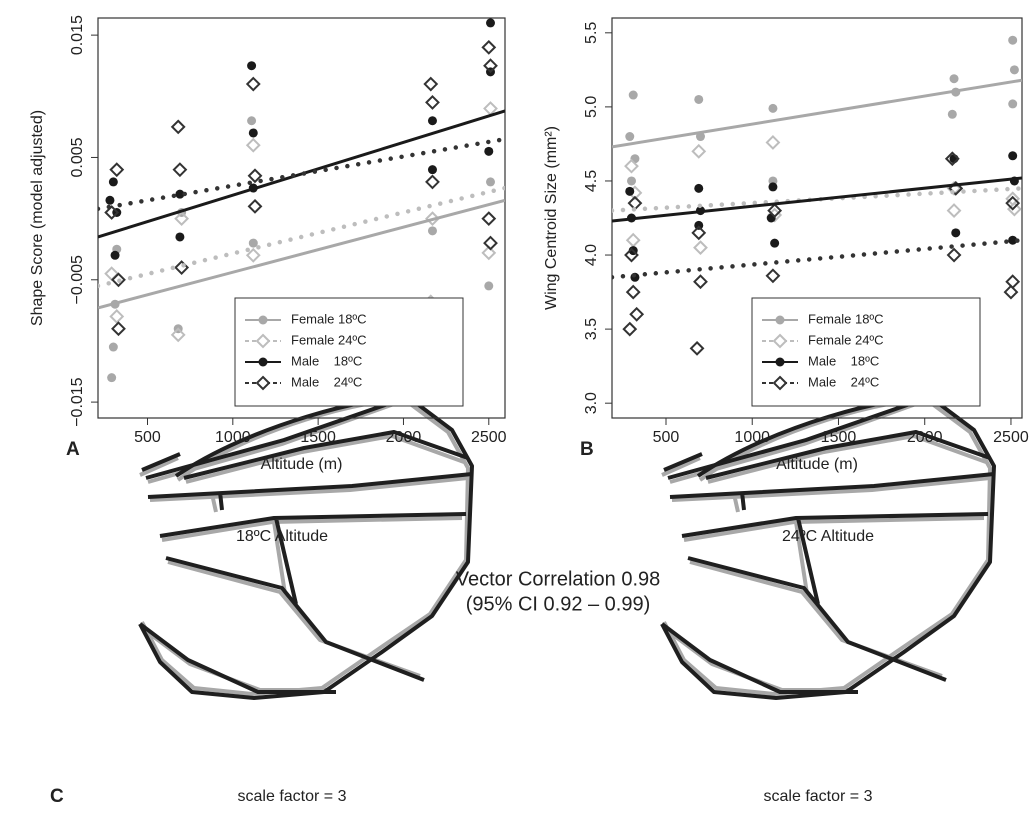 The height and width of the screenshot is (817, 1035). I want to click on wing-title: 18ºC Altitude, so click(282, 536).